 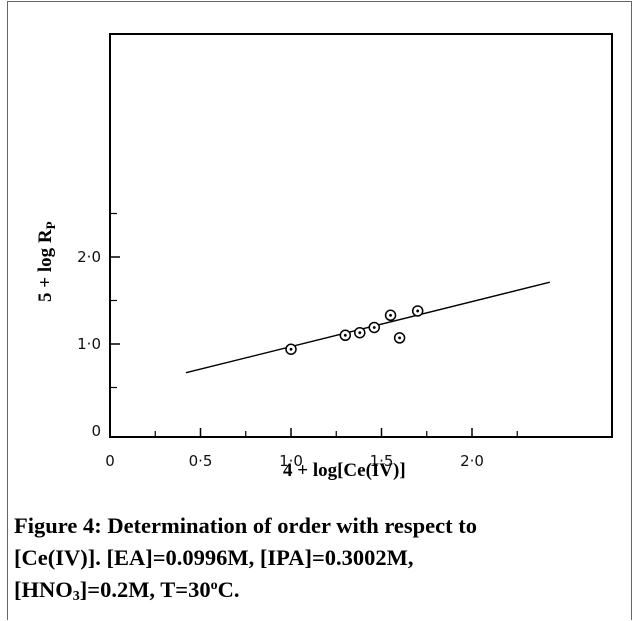 I want to click on x-axis-label: 4 + log[Ce(IV)], so click(x=344, y=470).